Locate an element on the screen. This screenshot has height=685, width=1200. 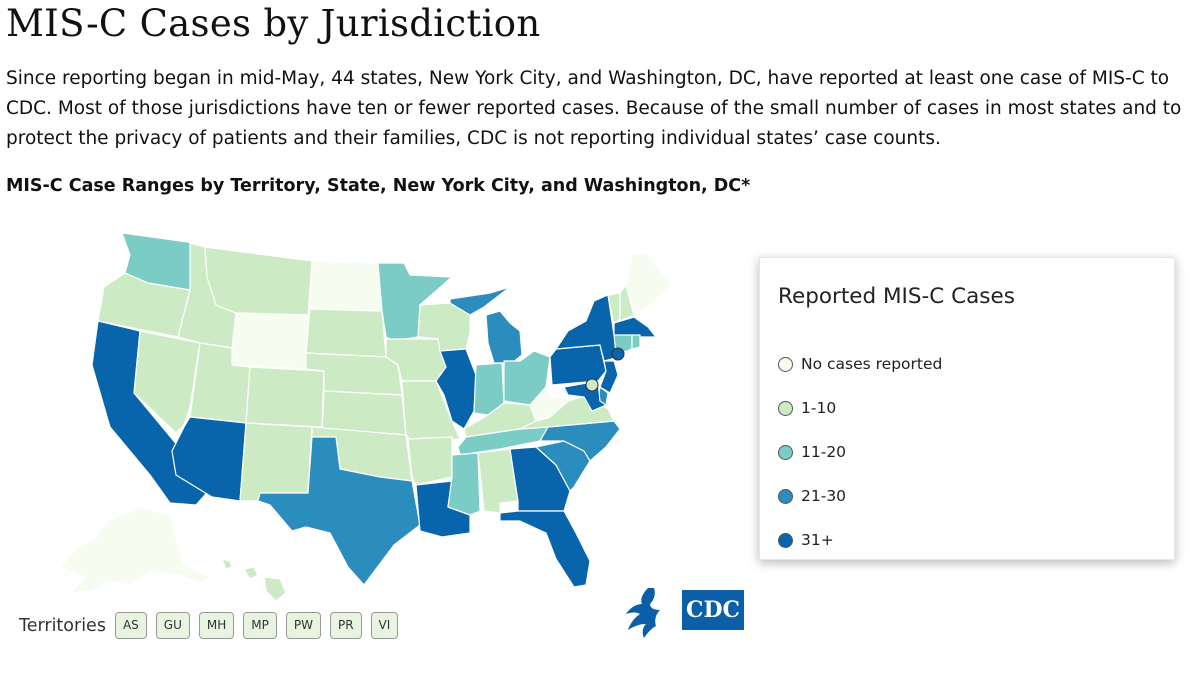
page-title: MIS-C Cases by Jurisdiction is located at coordinates (273, 23).